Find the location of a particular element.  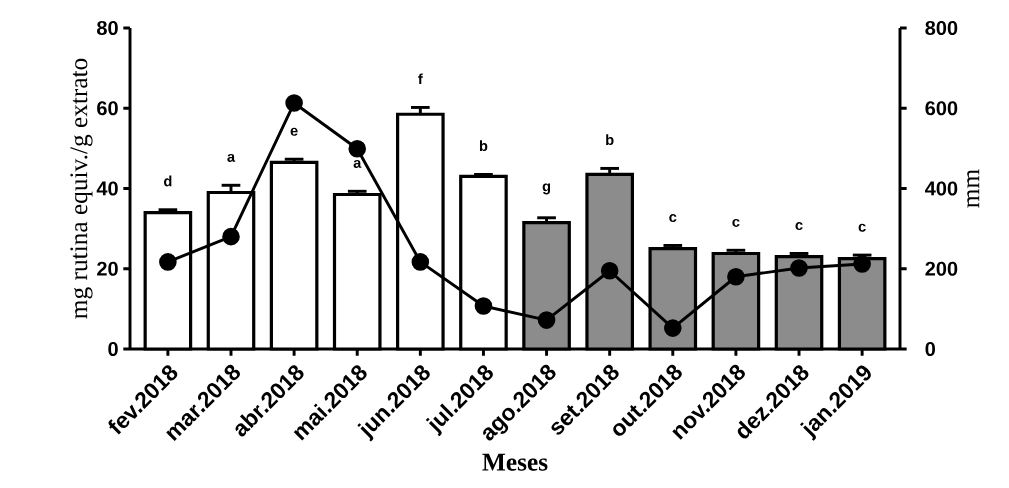

x-axis-title: Meses is located at coordinates (515, 462).